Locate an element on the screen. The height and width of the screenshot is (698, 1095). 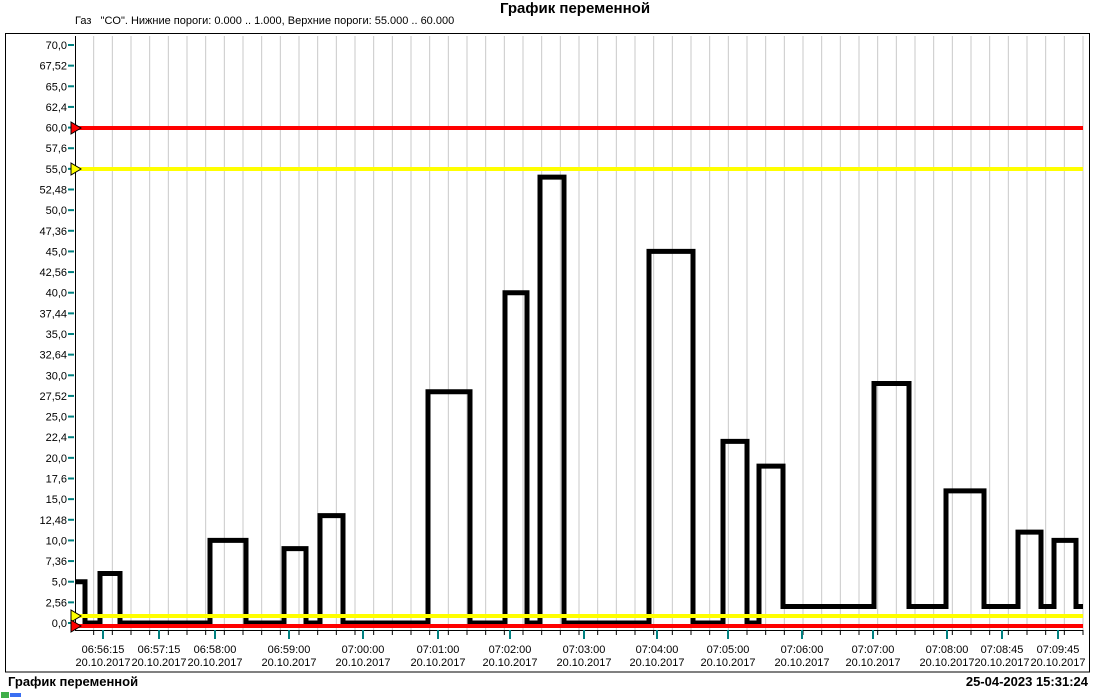
svg-text: 60,0 is located at coordinates (56, 129).